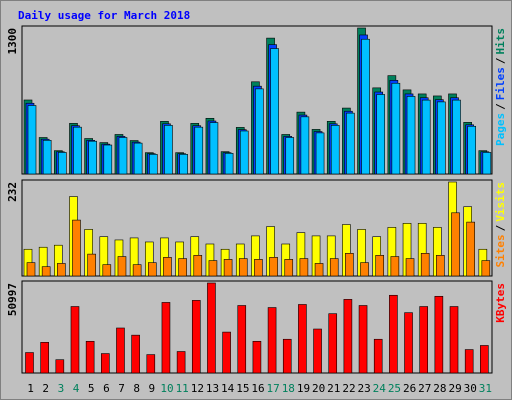 The height and width of the screenshot is (400, 512). I want to click on x-tick-label: 22, so click(348, 388).